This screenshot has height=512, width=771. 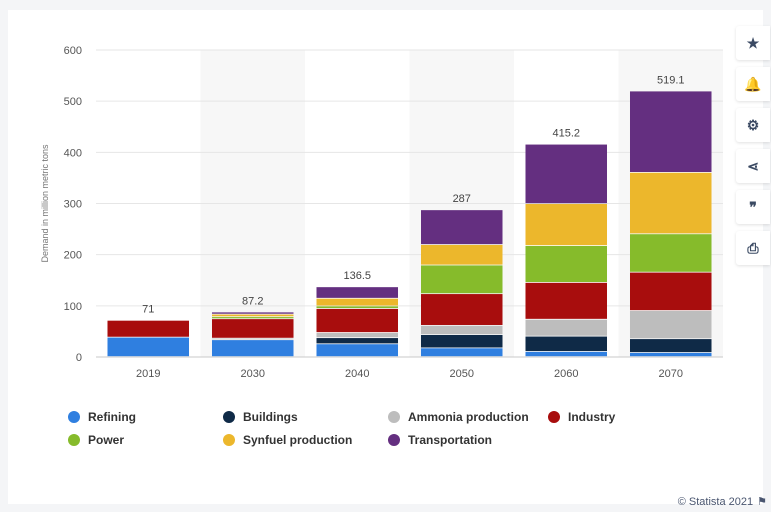 What do you see at coordinates (357, 276) in the screenshot?
I see `total-label: 136.5` at bounding box center [357, 276].